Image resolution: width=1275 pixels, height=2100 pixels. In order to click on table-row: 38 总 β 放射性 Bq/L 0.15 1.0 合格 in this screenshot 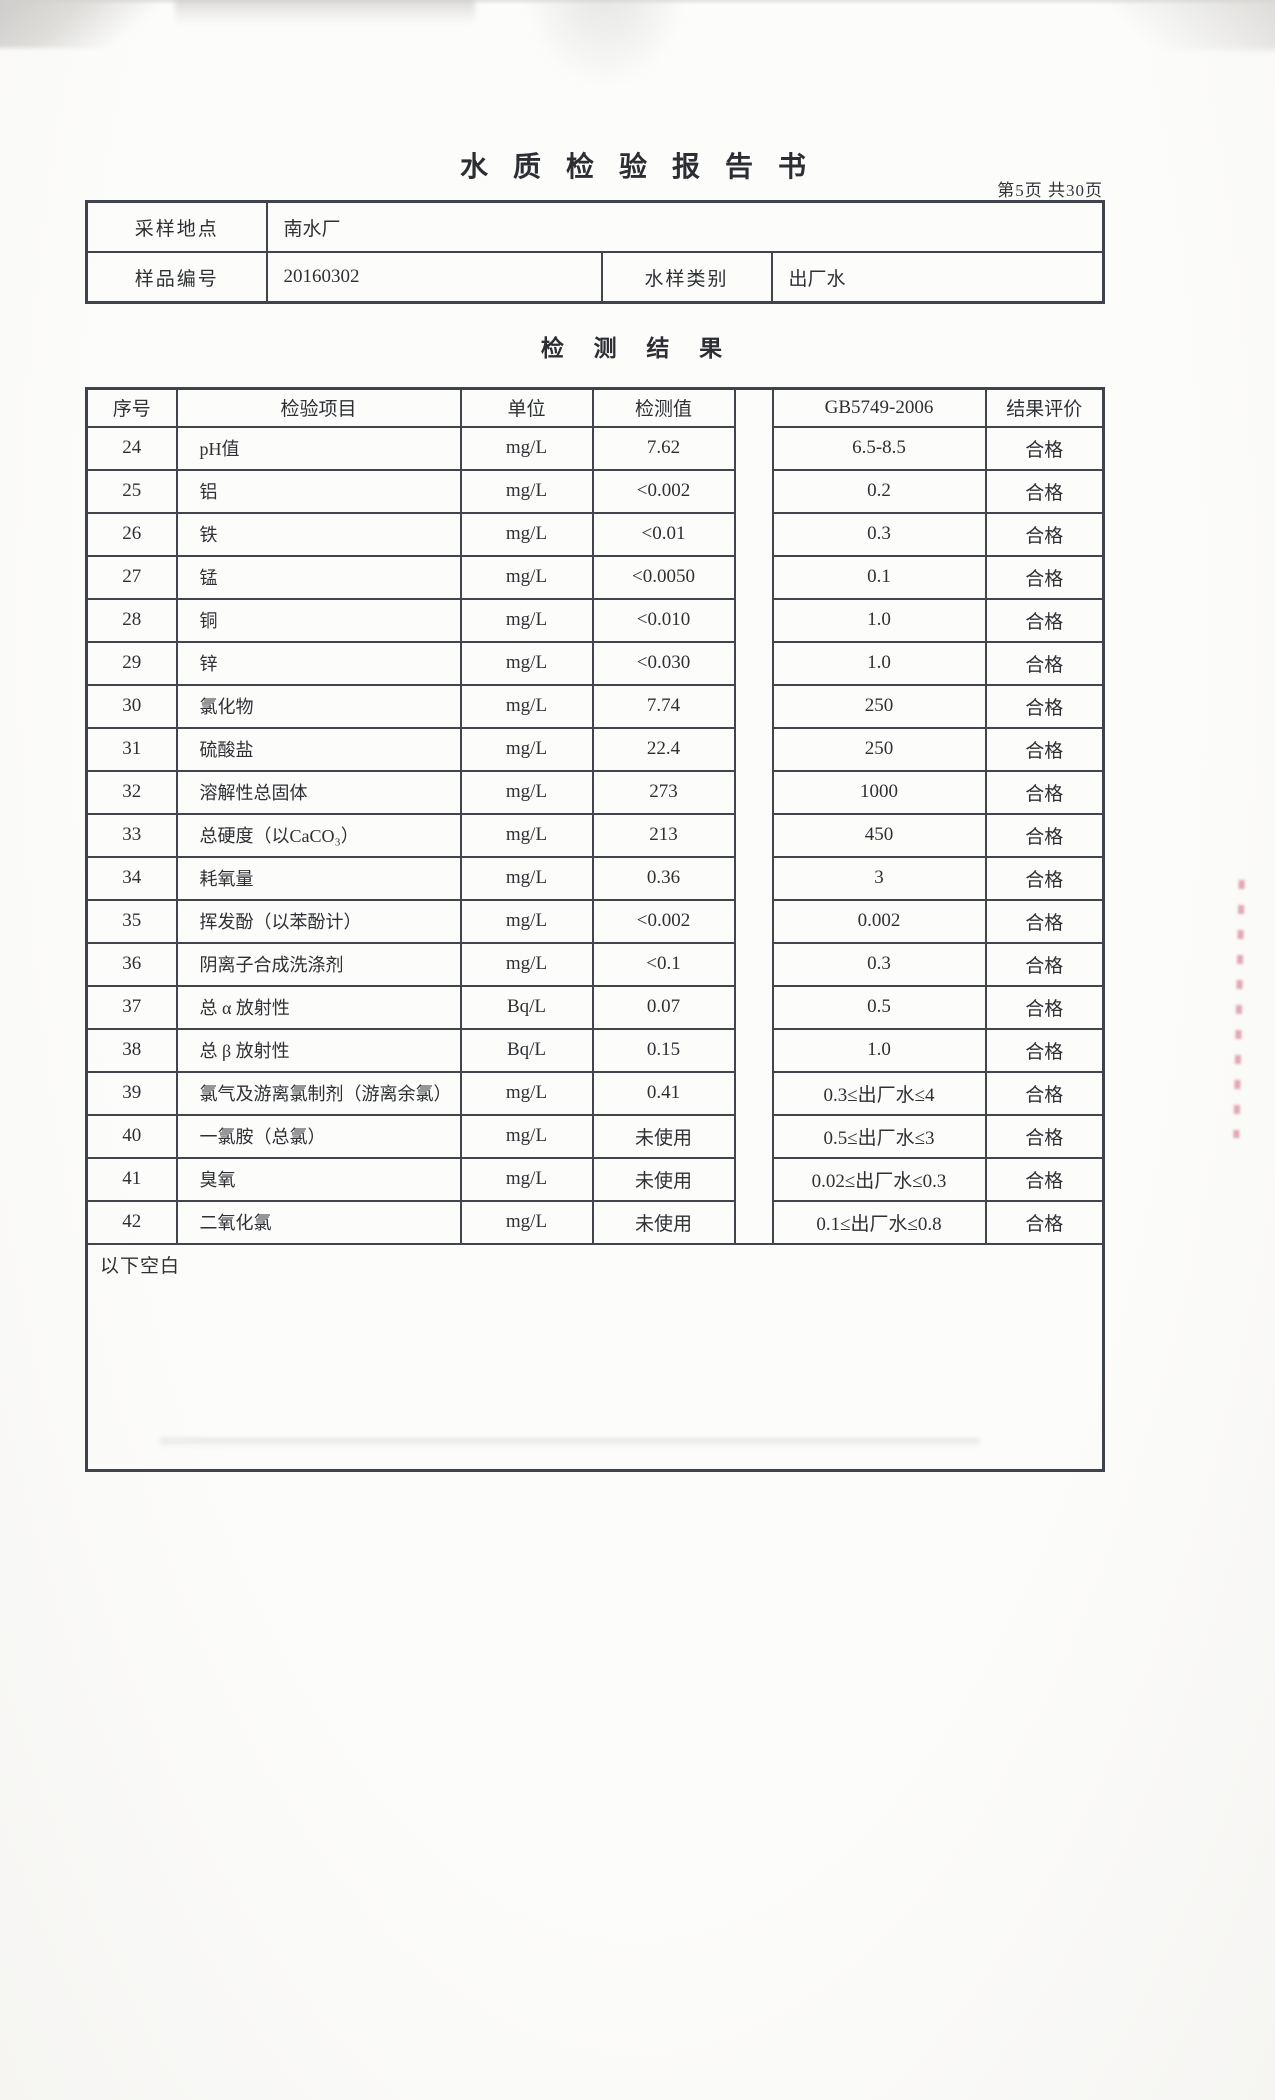, I will do `click(595, 1050)`.